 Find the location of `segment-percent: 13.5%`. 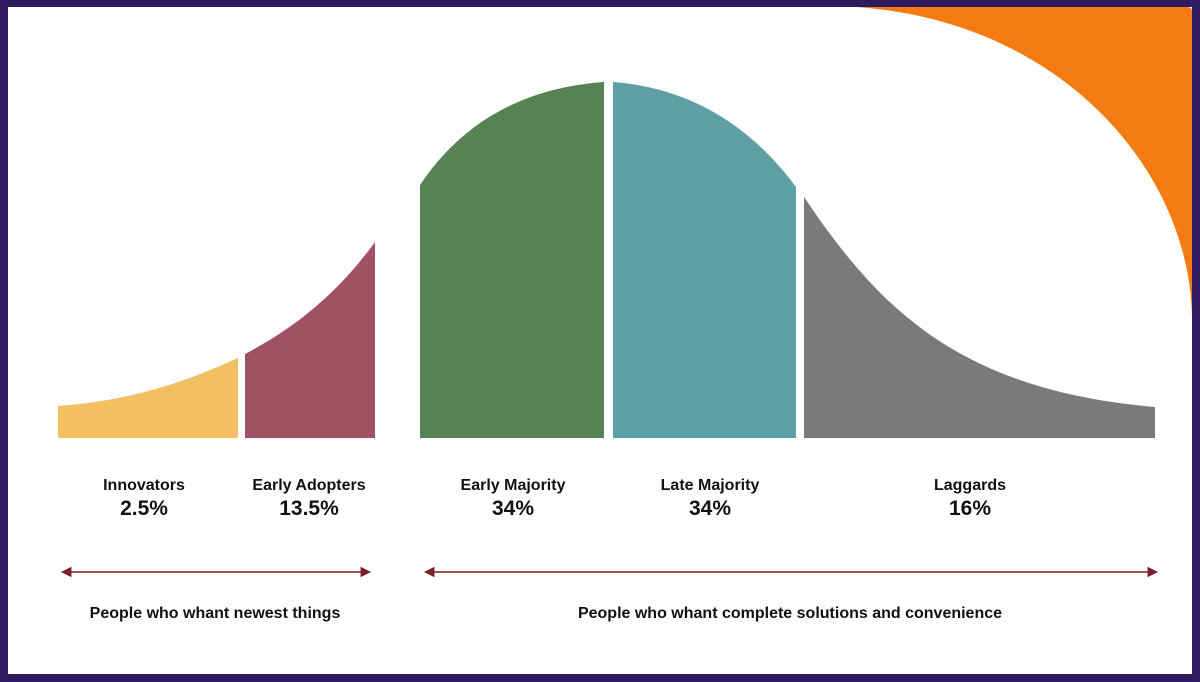

segment-percent: 13.5% is located at coordinates (309, 508).